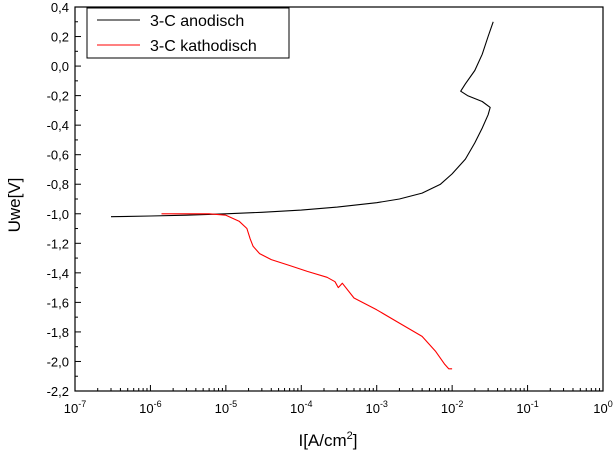 The image size is (614, 458). What do you see at coordinates (602, 407) in the screenshot?
I see `x-tick-label: 10⁰` at bounding box center [602, 407].